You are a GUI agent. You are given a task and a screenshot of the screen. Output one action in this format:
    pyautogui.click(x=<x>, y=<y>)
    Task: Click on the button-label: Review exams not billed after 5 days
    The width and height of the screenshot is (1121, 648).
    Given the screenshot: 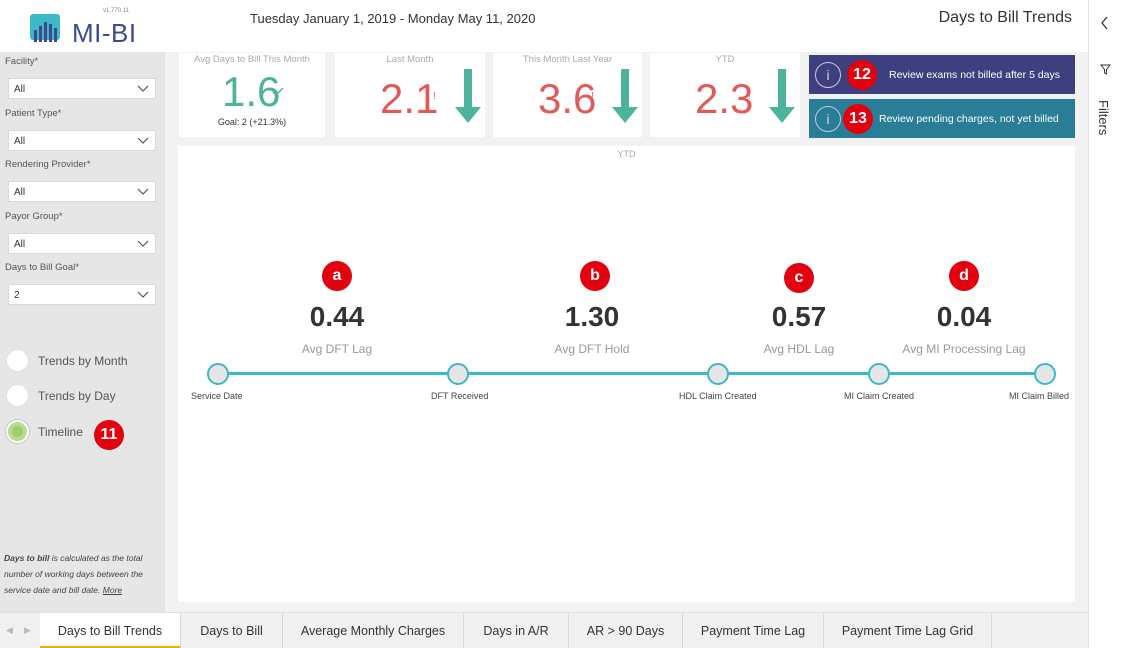 What is the action you would take?
    pyautogui.click(x=974, y=75)
    